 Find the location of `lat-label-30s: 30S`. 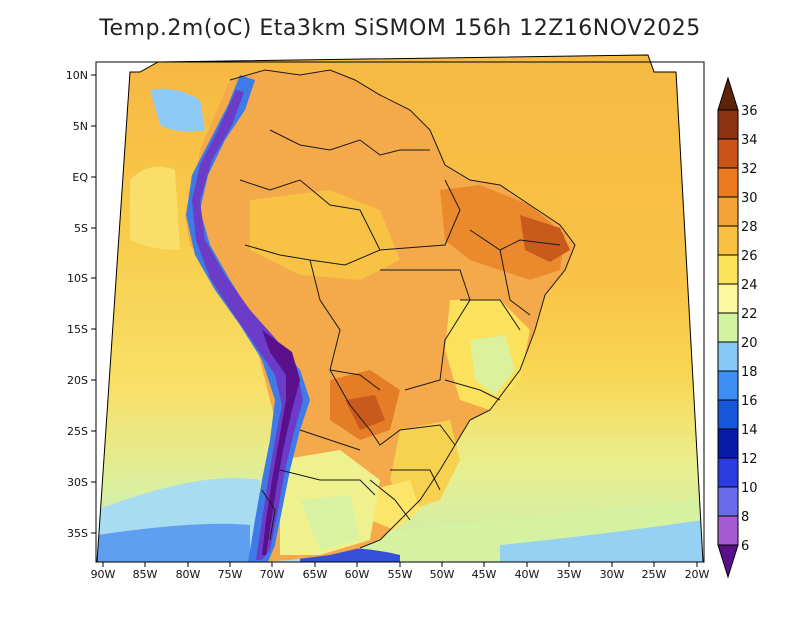

lat-label-30s: 30S is located at coordinates (77, 482).